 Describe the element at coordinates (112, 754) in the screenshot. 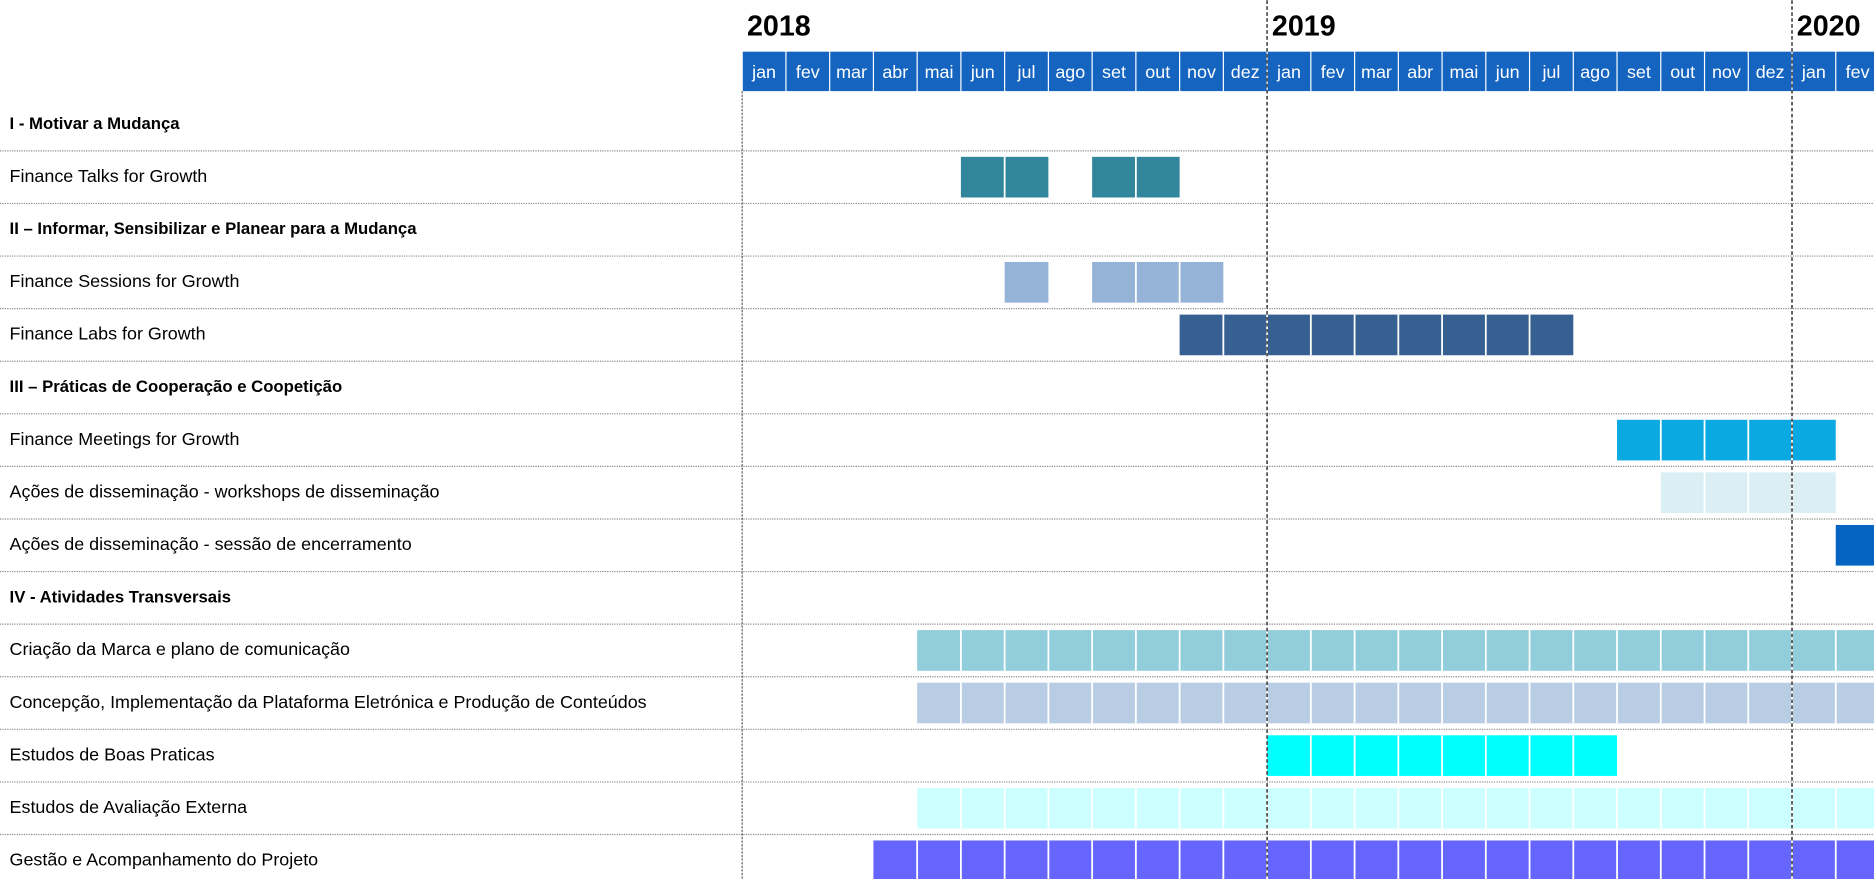

I see `task-label: Estudos de Boas Praticas` at that location.